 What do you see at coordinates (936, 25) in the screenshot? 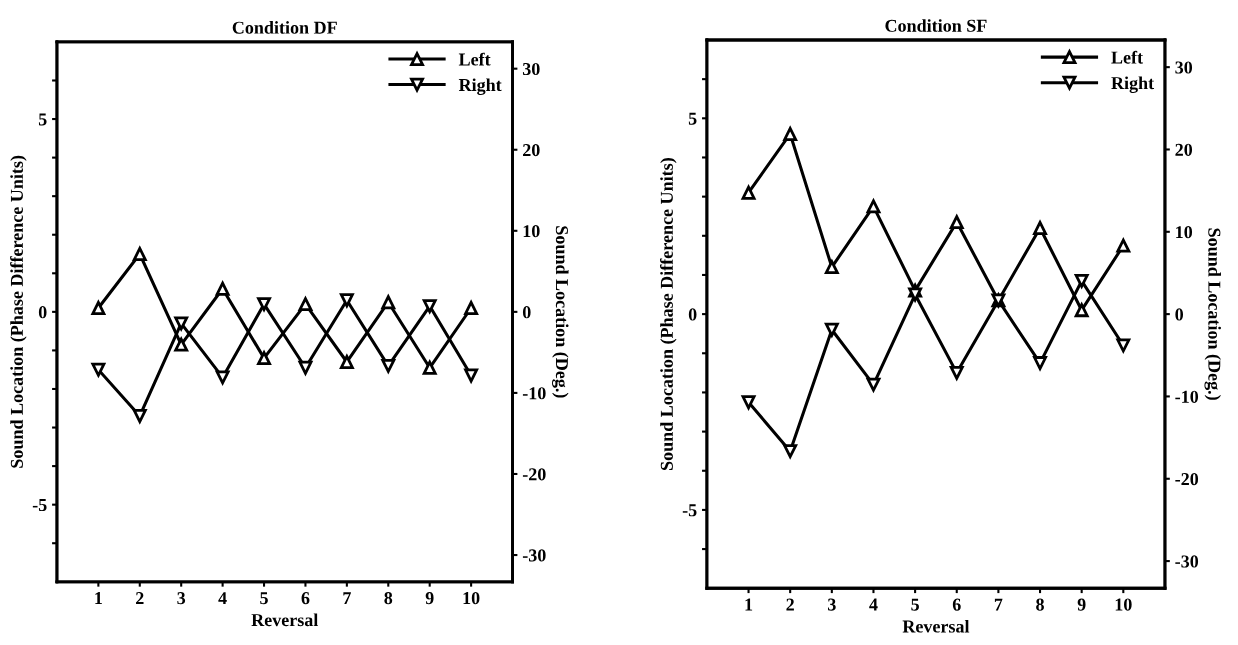
I see `chart-title: Condition SF` at bounding box center [936, 25].